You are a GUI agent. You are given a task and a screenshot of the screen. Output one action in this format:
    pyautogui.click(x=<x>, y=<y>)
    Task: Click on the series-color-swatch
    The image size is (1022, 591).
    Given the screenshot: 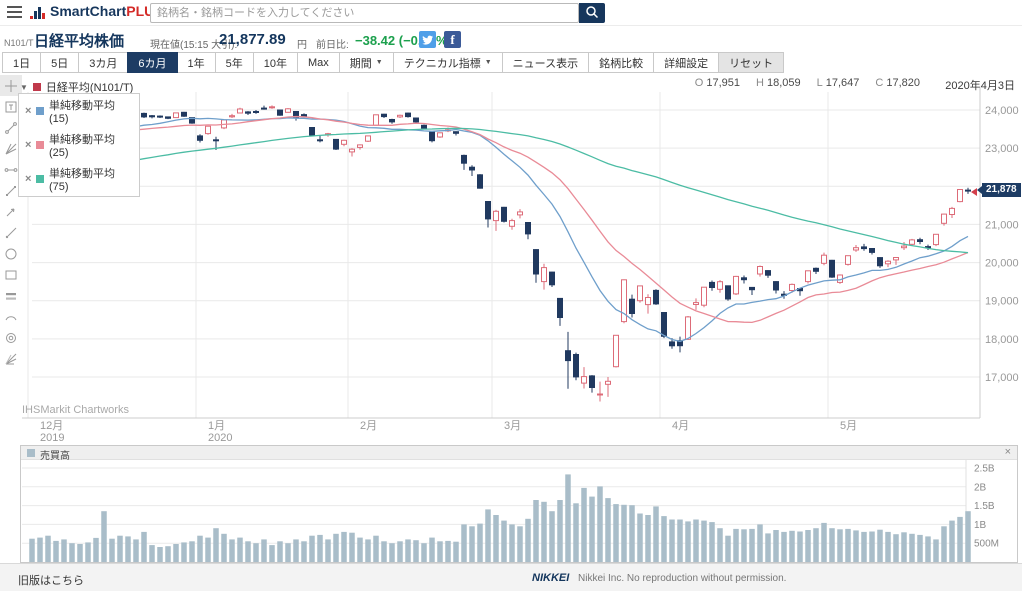 What is the action you would take?
    pyautogui.click(x=36, y=87)
    